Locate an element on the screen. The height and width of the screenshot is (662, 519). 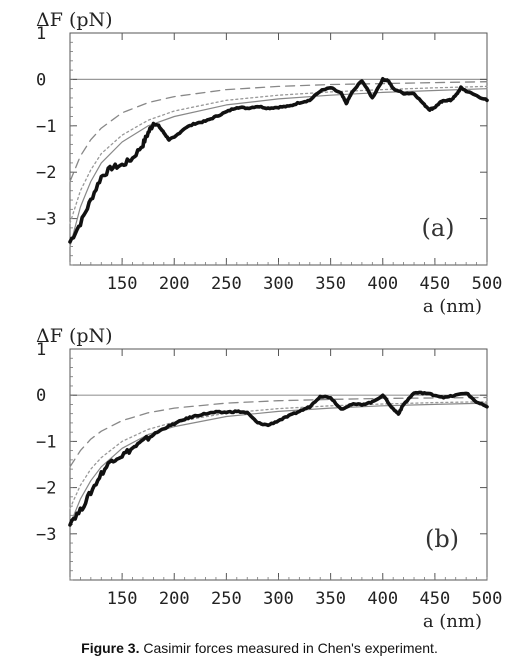
caption-label: Figure 3. is located at coordinates (110, 648).